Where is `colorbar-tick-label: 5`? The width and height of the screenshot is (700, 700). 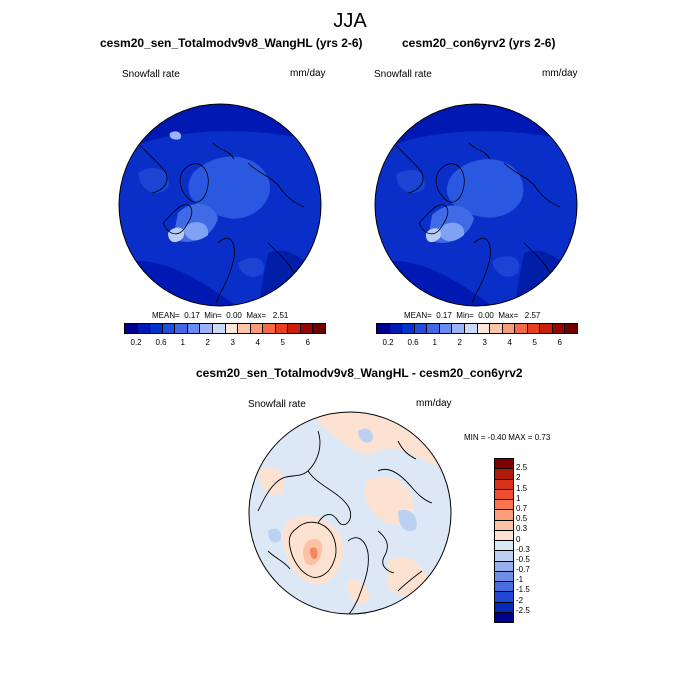
colorbar-tick-label: 5 is located at coordinates (282, 342).